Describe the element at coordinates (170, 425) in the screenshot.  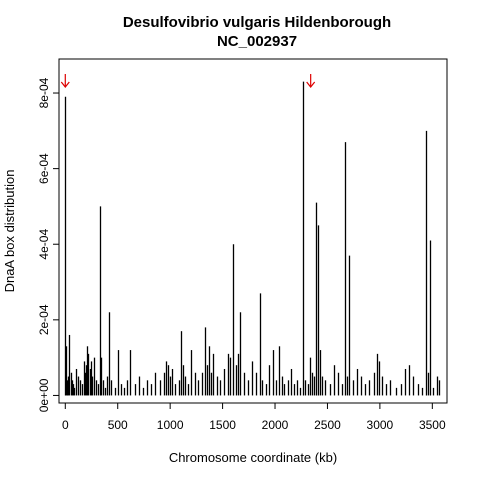
I see `x-tick-label: 1000` at that location.